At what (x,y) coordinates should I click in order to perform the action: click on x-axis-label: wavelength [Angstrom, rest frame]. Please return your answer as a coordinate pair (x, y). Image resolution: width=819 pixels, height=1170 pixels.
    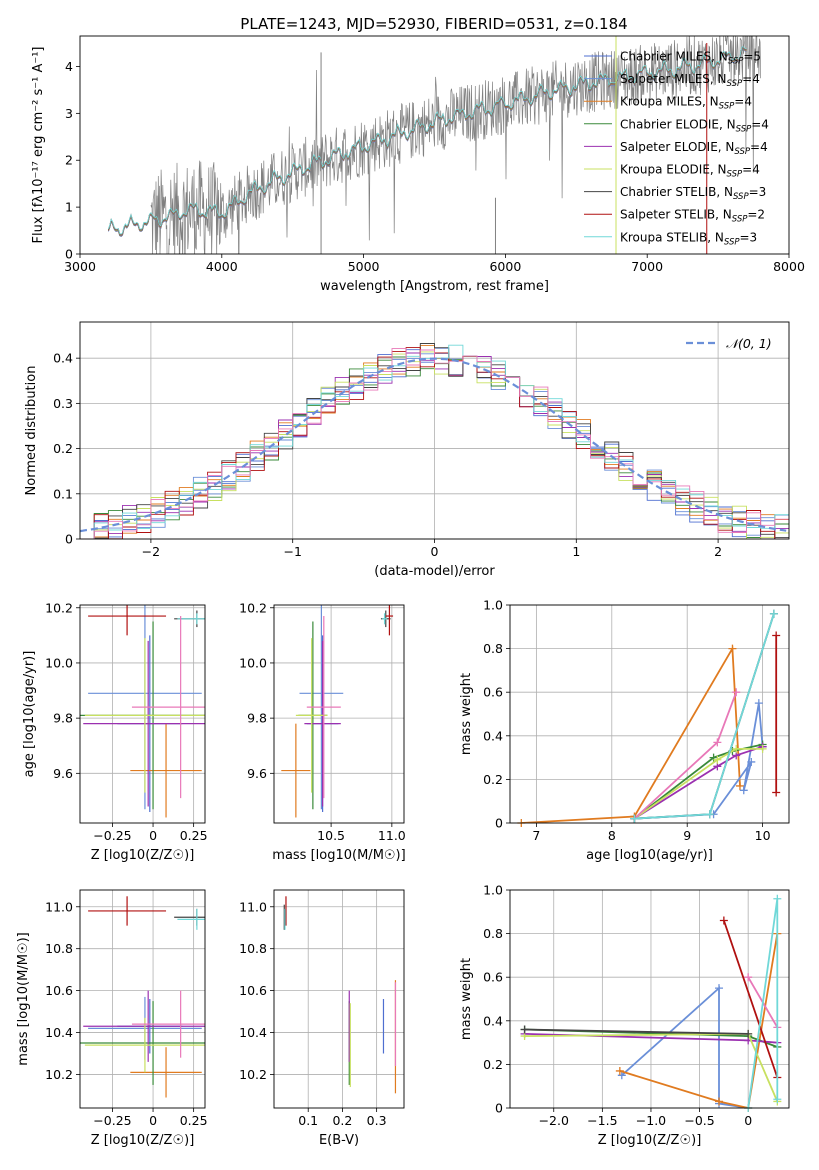
    Looking at the image, I should click on (434, 286).